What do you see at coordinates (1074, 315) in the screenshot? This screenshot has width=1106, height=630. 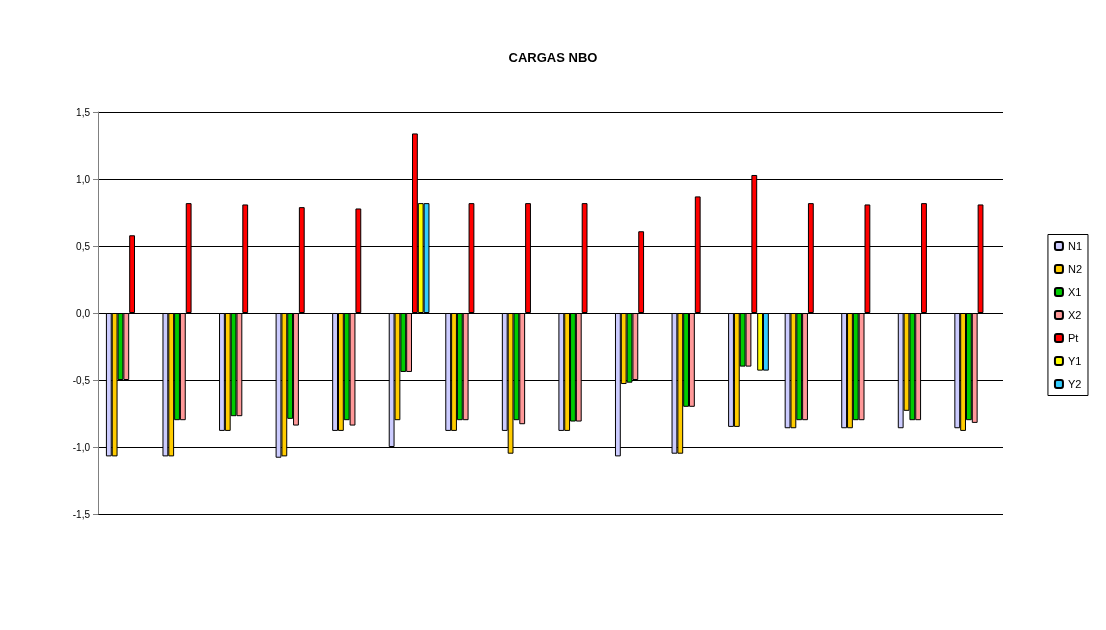 I see `legend-label: X2` at bounding box center [1074, 315].